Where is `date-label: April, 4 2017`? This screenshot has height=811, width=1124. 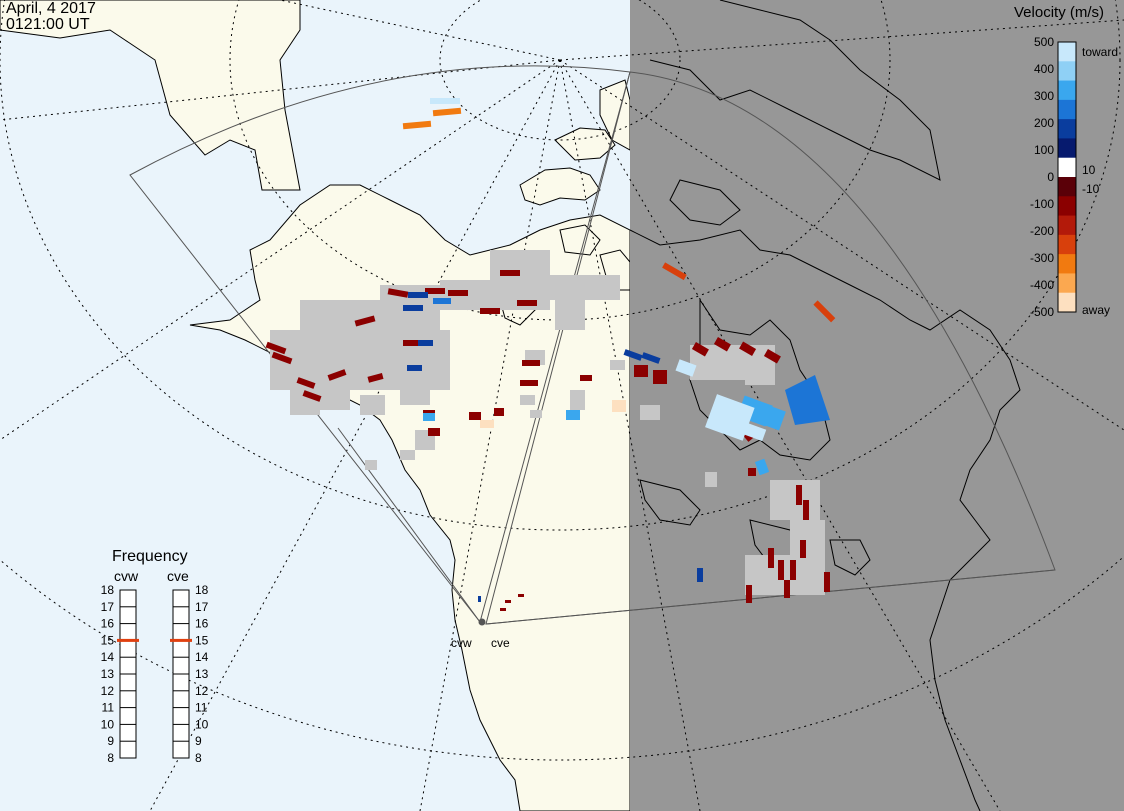
date-label: April, 4 2017 is located at coordinates (51, 8).